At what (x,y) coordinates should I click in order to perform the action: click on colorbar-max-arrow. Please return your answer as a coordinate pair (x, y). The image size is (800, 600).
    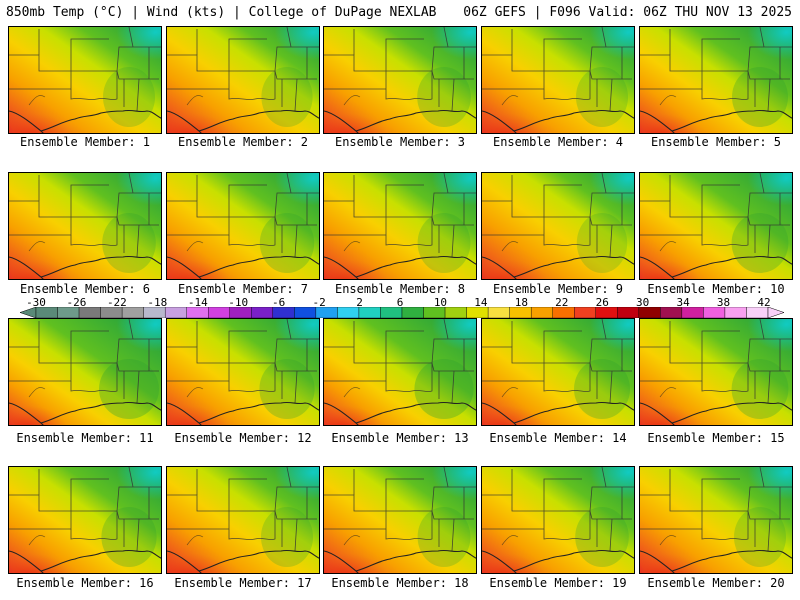
    Looking at the image, I should click on (775, 312).